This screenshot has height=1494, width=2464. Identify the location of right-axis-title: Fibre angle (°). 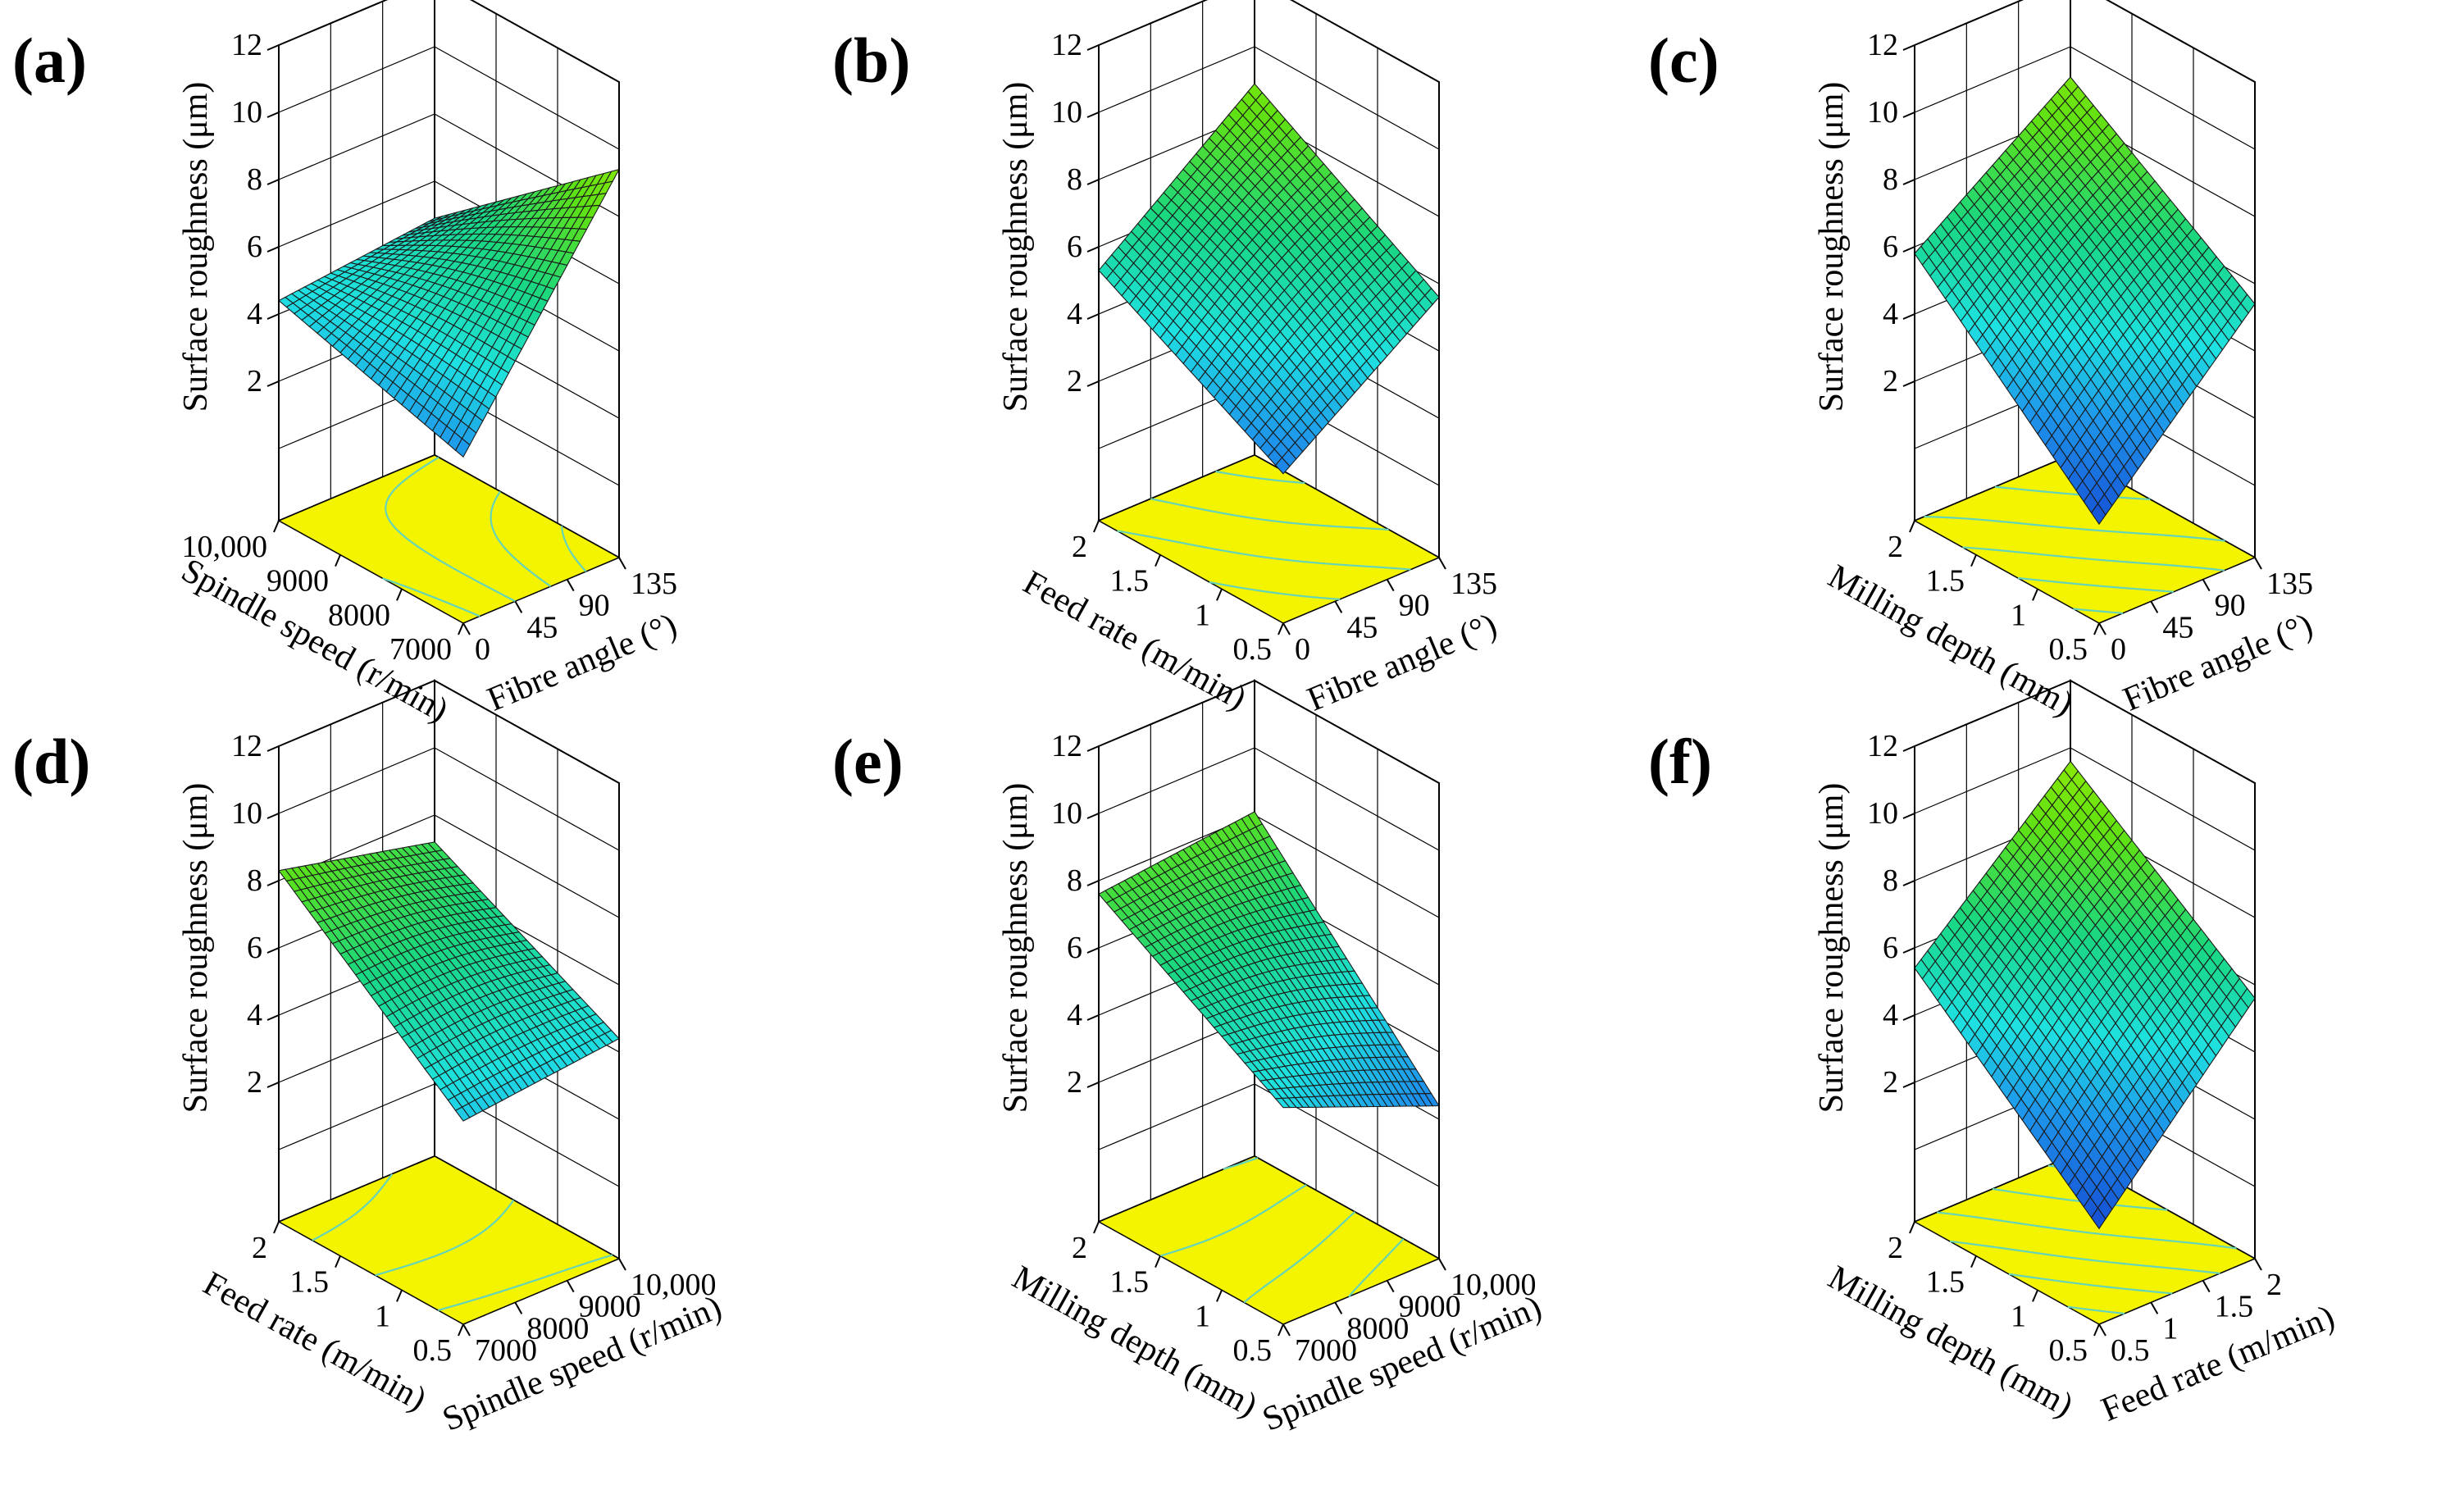
(2218, 662).